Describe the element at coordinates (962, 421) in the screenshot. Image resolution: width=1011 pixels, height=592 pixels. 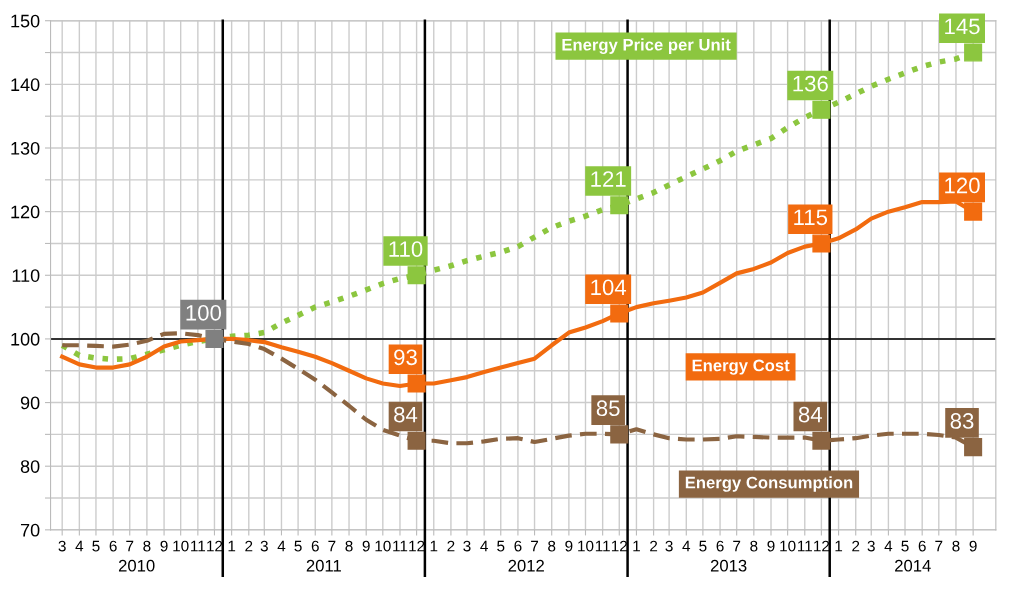
I see `data-label: 83` at that location.